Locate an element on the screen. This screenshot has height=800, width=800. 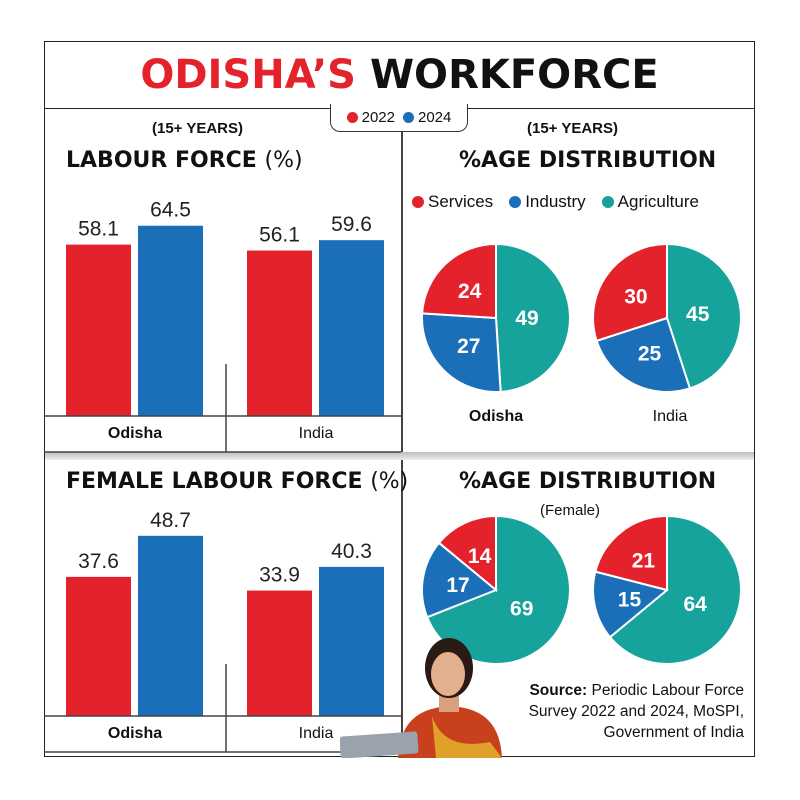
distribution-india-slice-industry is located at coordinates (643, 354).